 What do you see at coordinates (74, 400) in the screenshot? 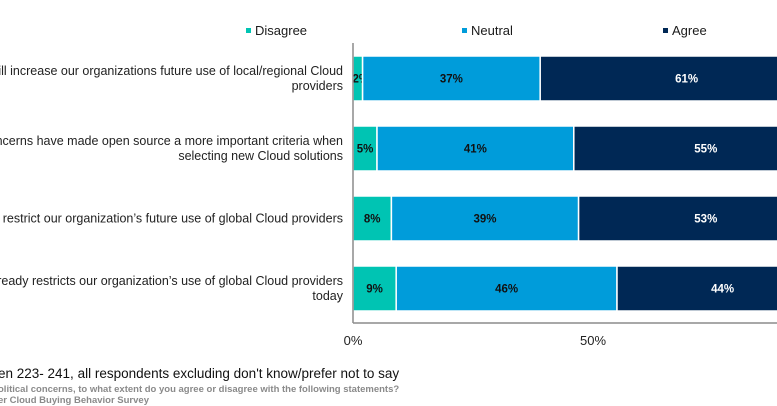
I see `source-note: er Cloud Buying Behavior Survey` at bounding box center [74, 400].